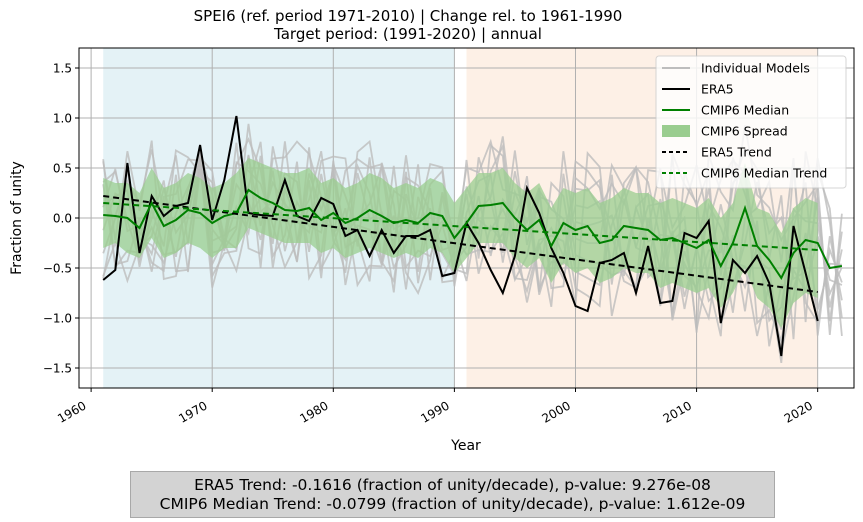  What do you see at coordinates (57, 319) in the screenshot?
I see `y-tick-label: −1.0` at bounding box center [57, 319].